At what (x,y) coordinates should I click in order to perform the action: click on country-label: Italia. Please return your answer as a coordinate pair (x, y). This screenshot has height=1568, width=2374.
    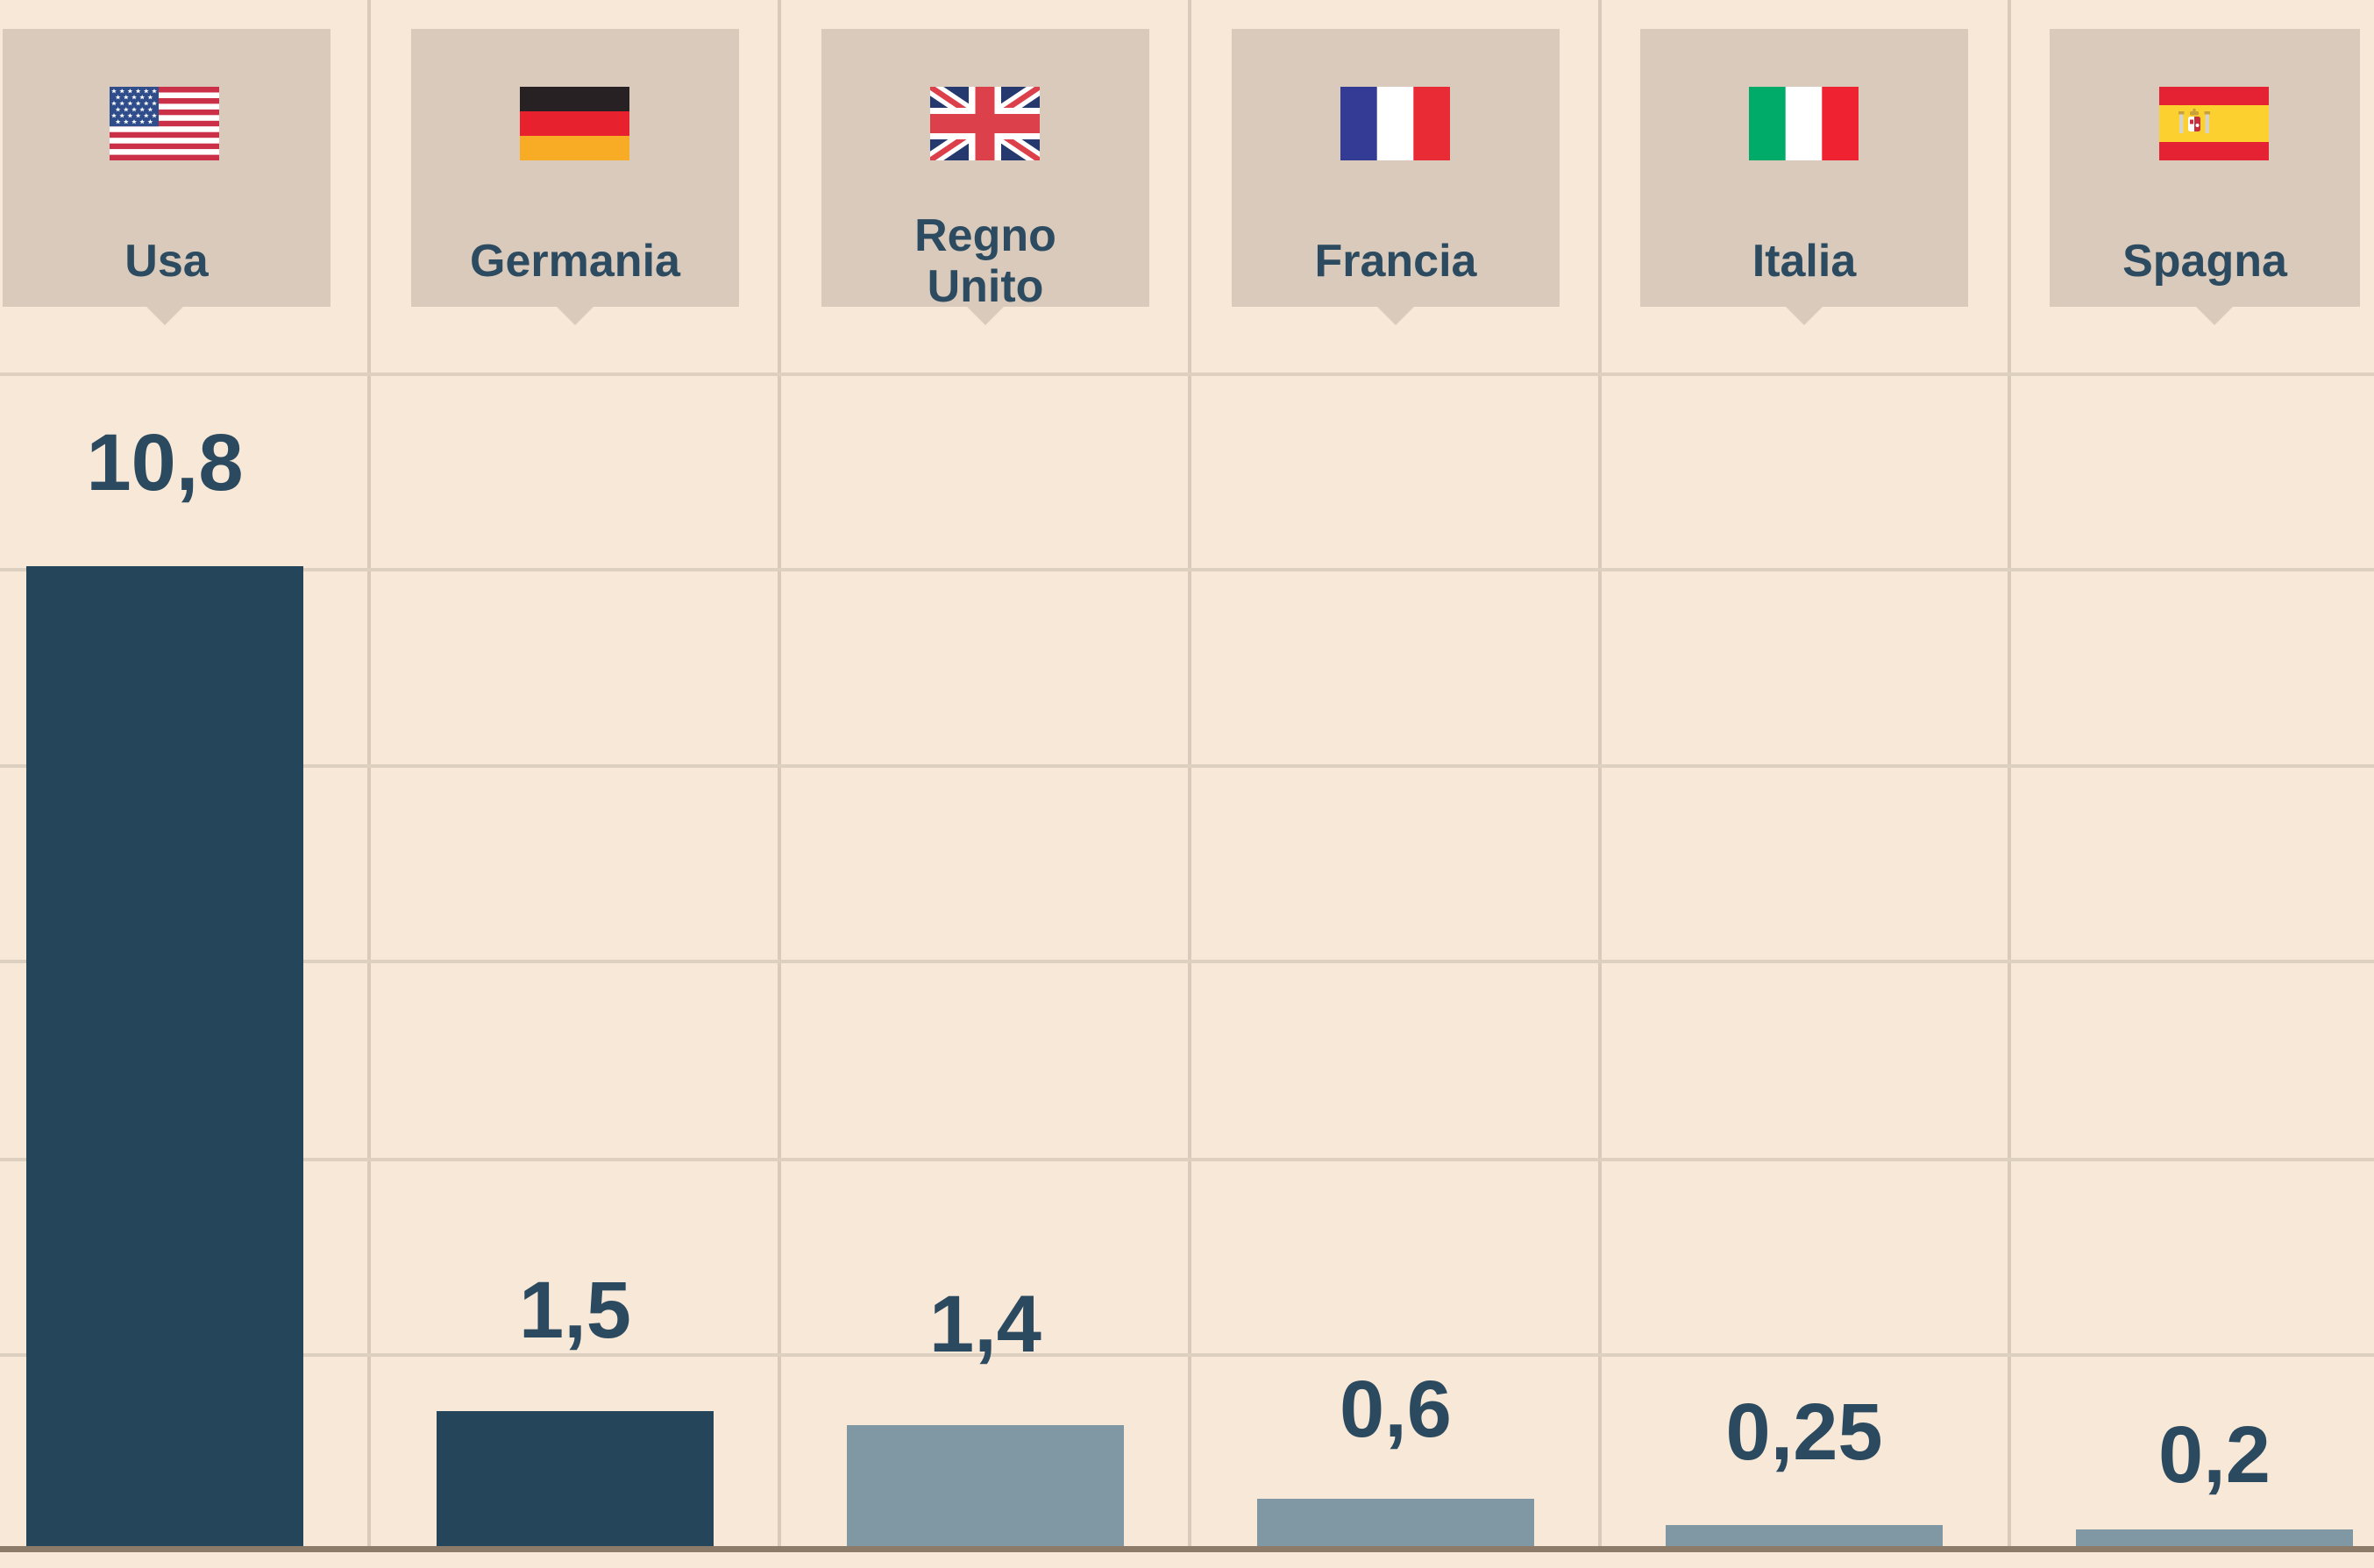
    Looking at the image, I should click on (1805, 261).